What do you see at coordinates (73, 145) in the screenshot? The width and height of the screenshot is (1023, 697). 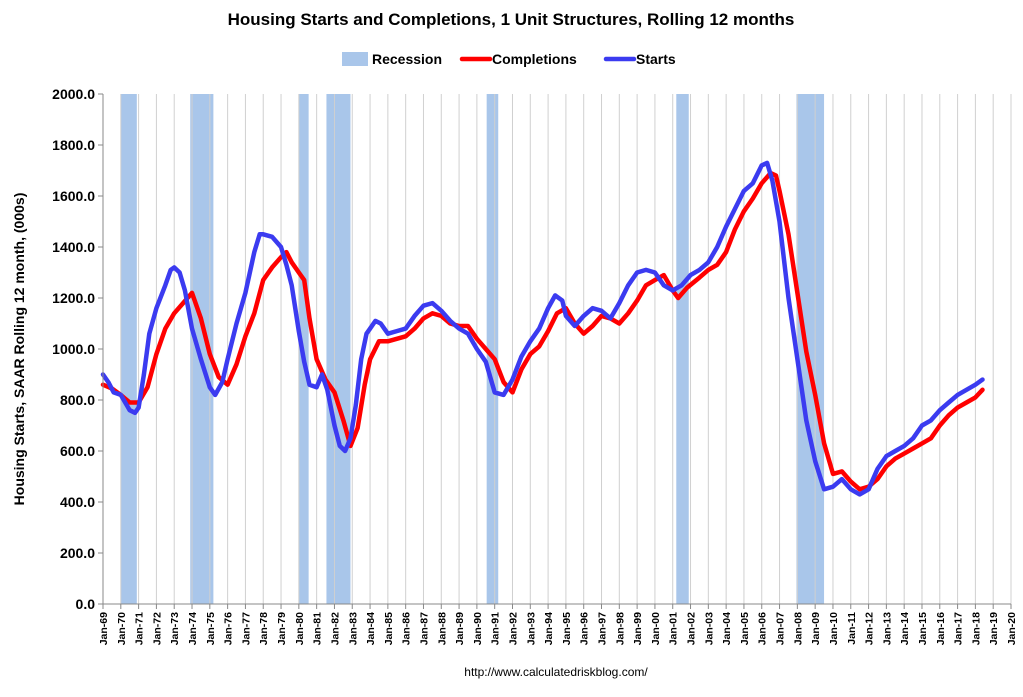 I see `y-tick-label-9: 1800.0` at bounding box center [73, 145].